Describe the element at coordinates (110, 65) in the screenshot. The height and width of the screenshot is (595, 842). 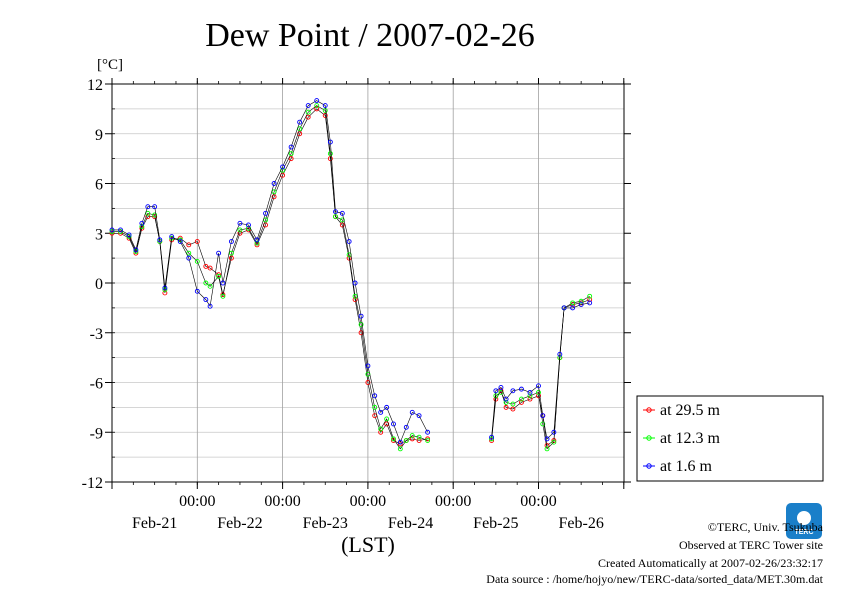
I see `y-axis-unit-label: [°C]` at that location.